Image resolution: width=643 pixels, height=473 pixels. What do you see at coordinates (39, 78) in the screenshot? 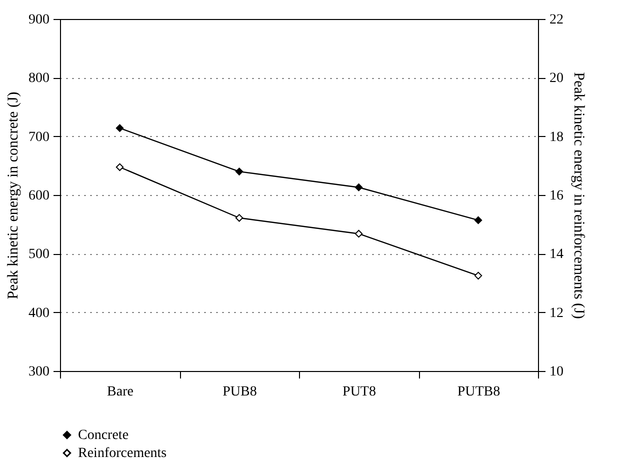
I see `y-tick-label: 800` at bounding box center [39, 78].